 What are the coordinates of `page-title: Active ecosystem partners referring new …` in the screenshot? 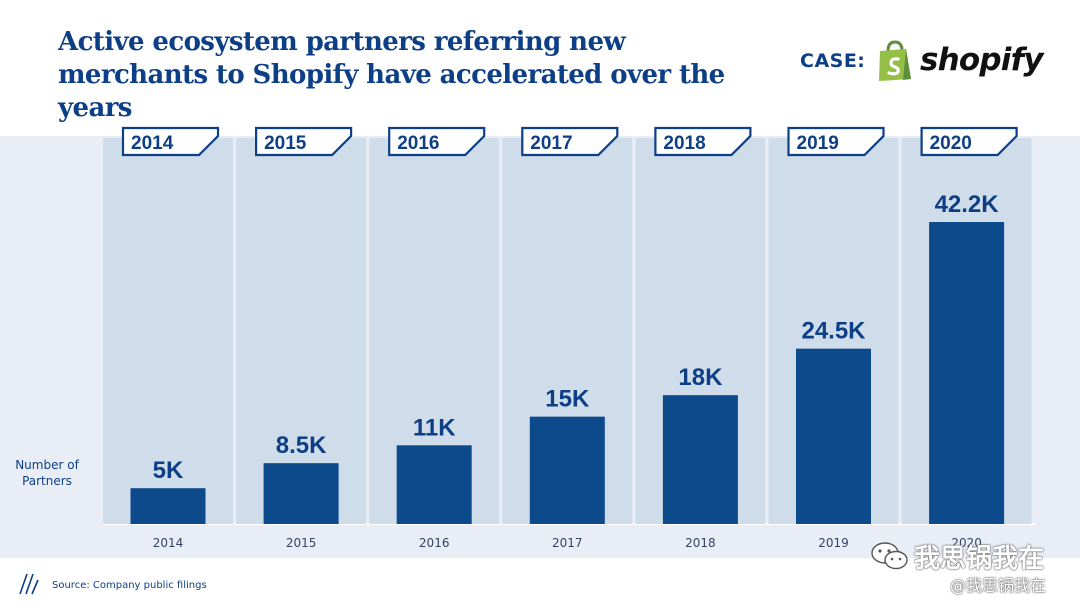 It's located at (391, 75).